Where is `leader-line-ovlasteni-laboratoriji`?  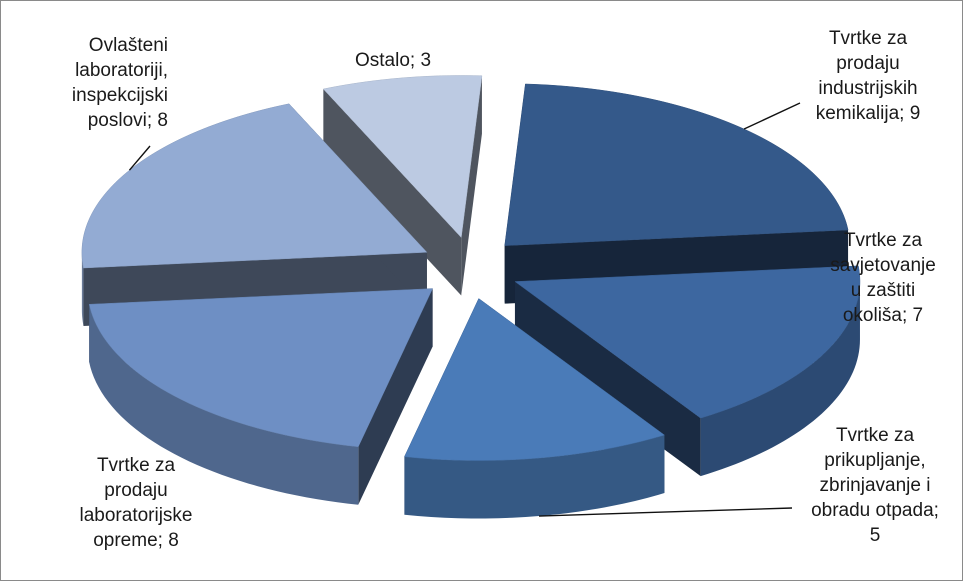 leader-line-ovlasteni-laboratoriji is located at coordinates (139, 158).